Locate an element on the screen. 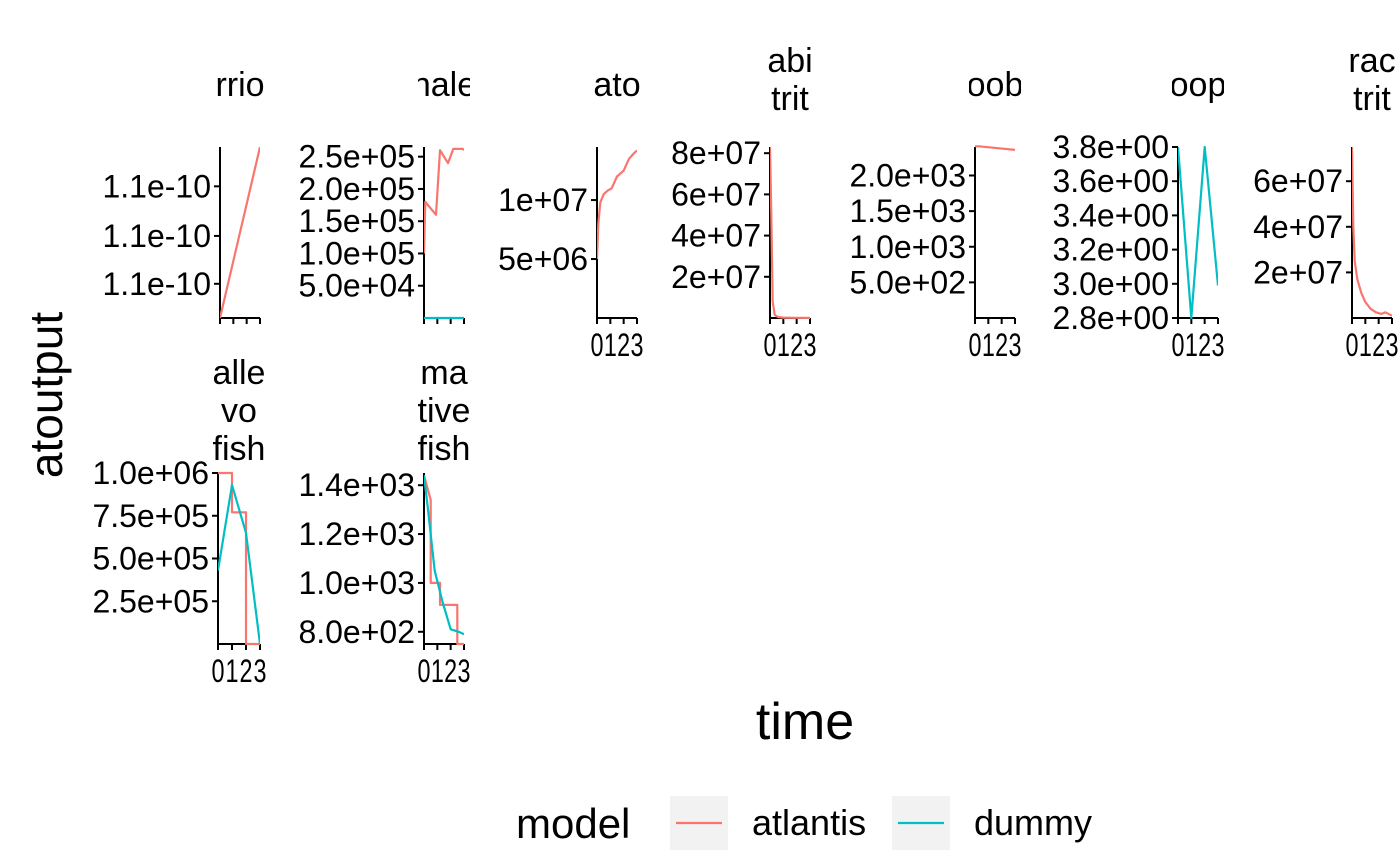 The width and height of the screenshot is (1400, 866). y-tick-label: 5.0e+05 is located at coordinates (150, 559).